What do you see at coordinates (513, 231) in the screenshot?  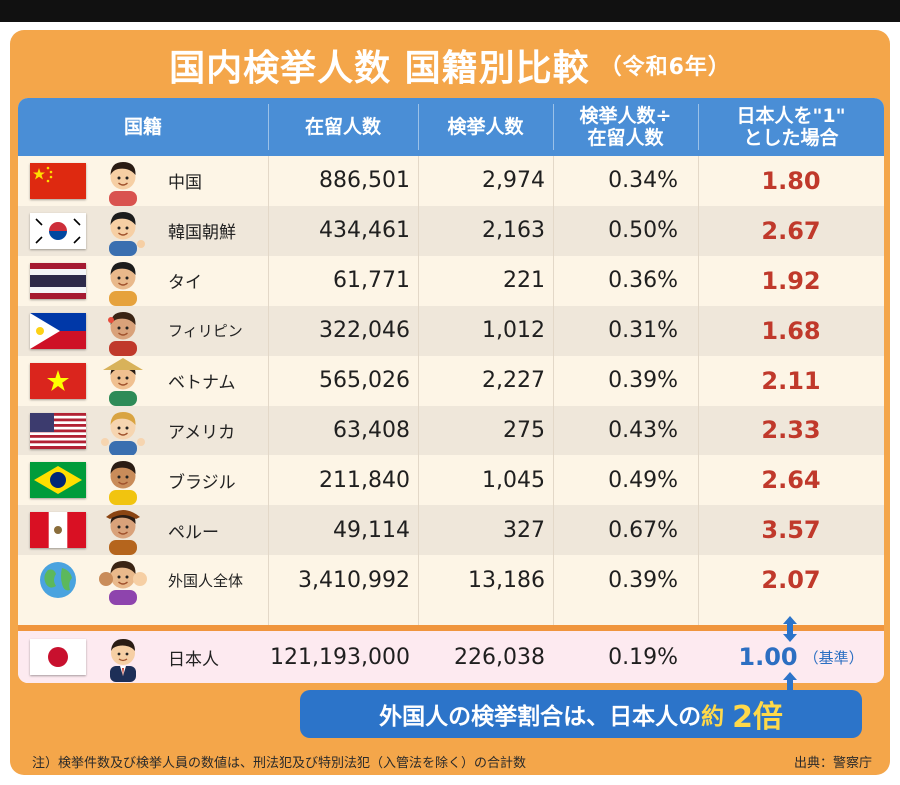 I see `arrests-value: 2,163` at bounding box center [513, 231].